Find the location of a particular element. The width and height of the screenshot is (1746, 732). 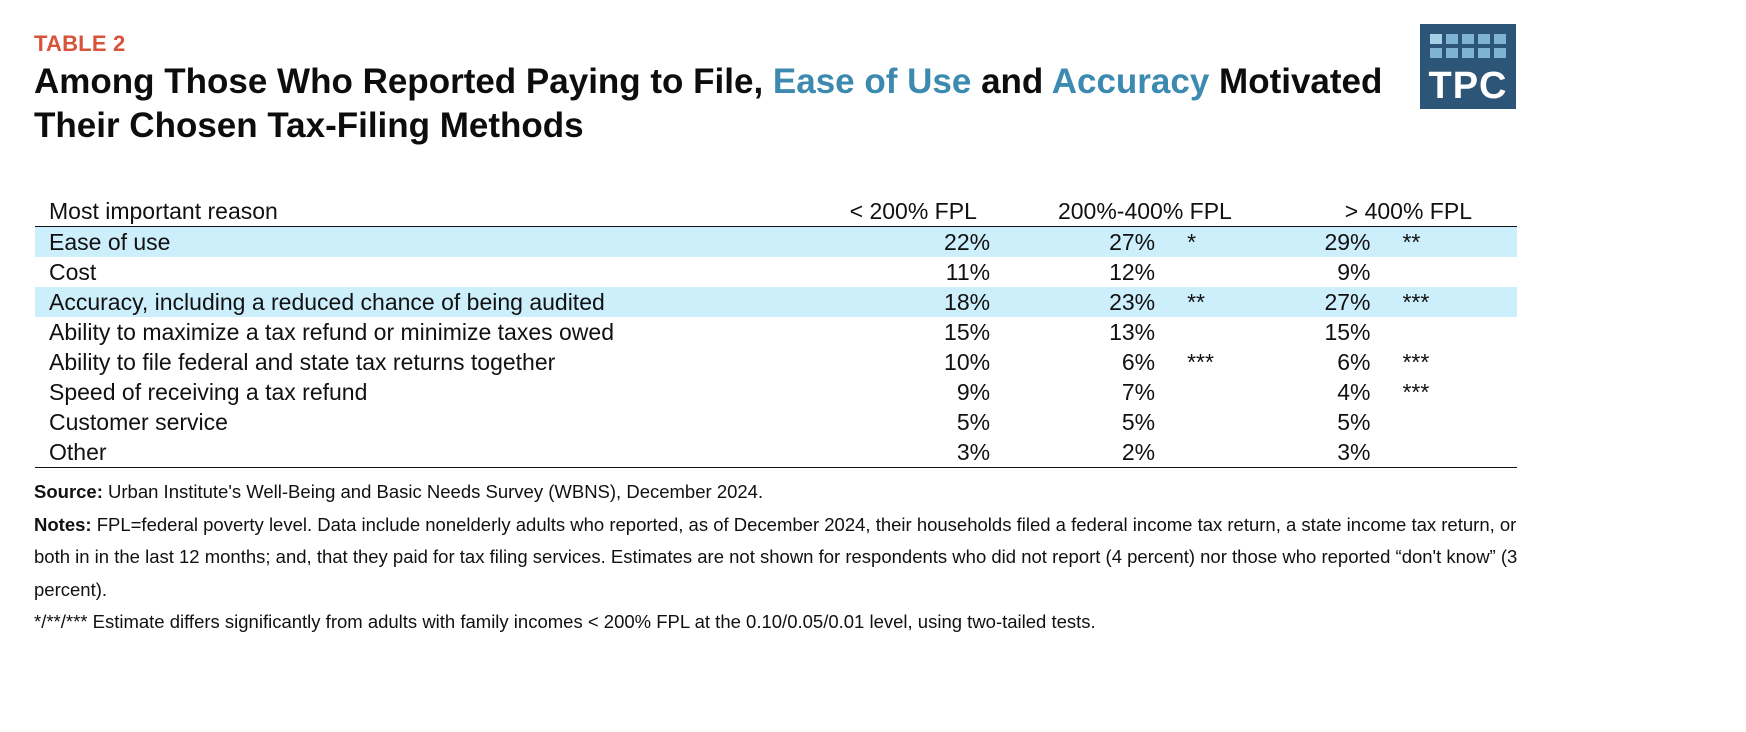

cell-fpl-gt400: 9% is located at coordinates (1354, 272).